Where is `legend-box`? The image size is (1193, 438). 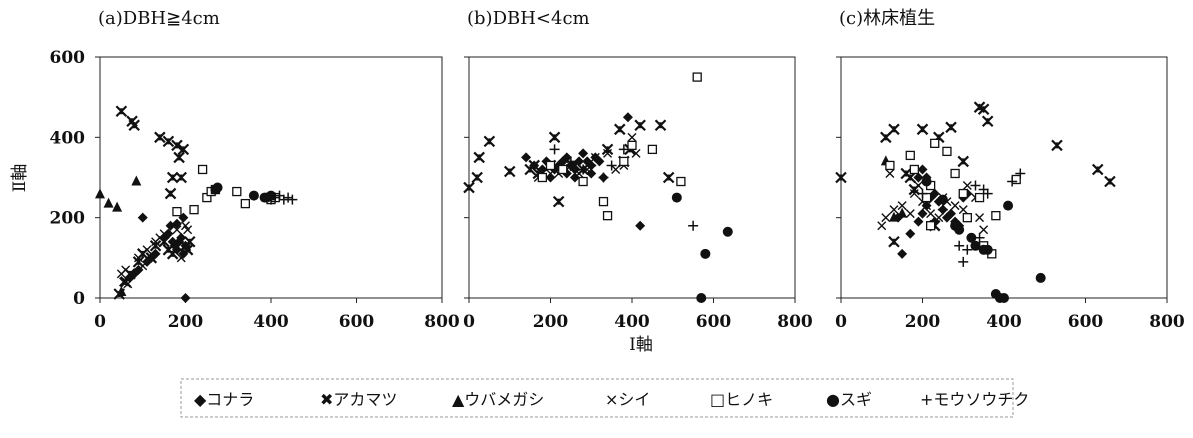
legend-box is located at coordinates (597, 398).